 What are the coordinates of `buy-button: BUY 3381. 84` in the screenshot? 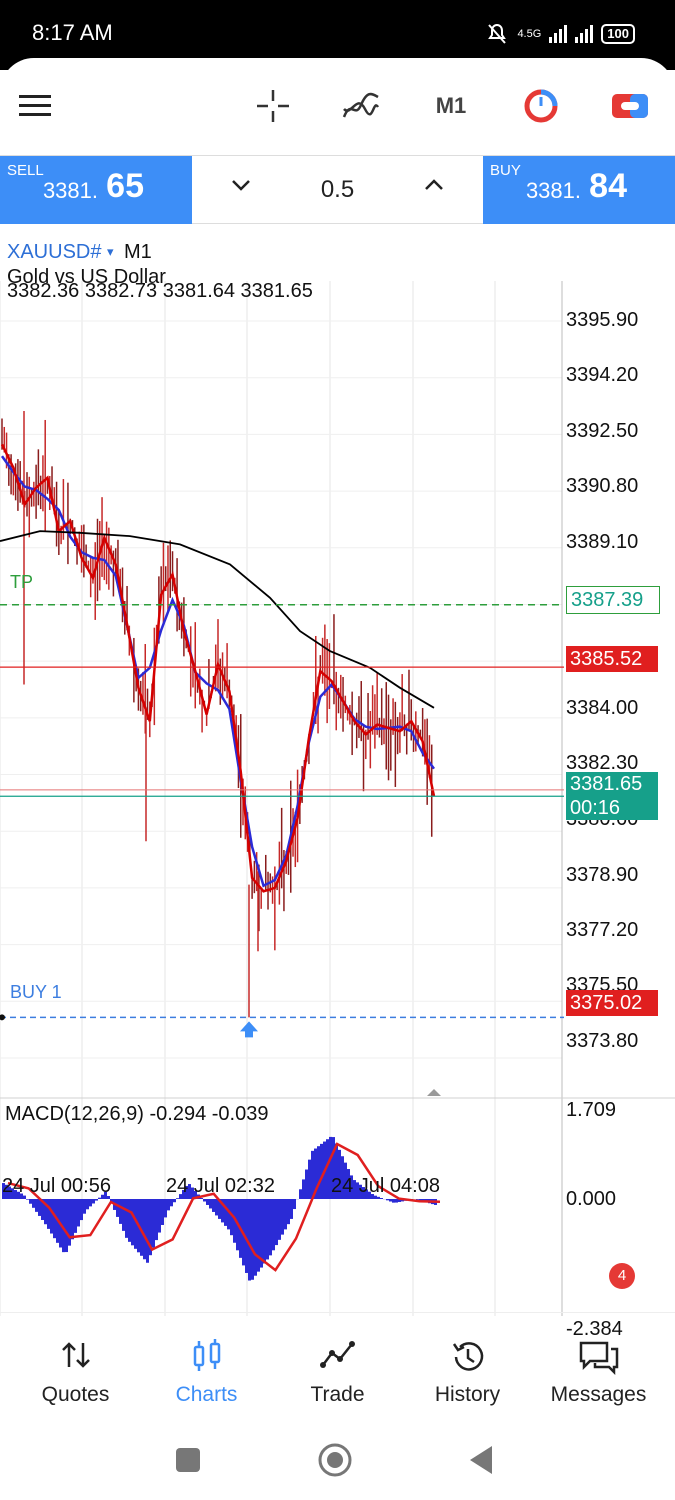 It's located at (579, 190).